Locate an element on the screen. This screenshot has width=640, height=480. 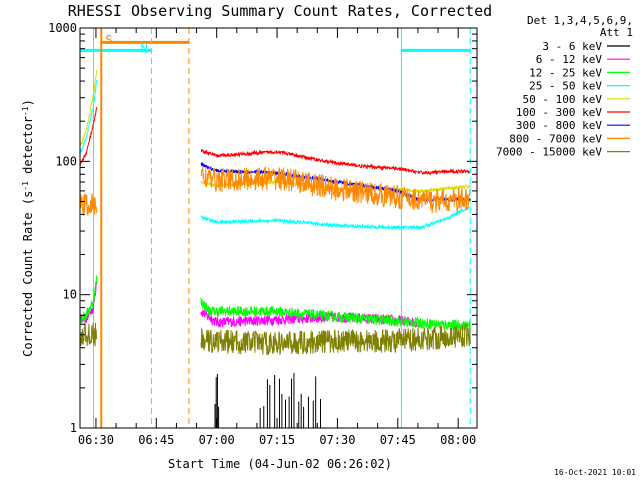
x-tick-label: 06:45 is located at coordinates (156, 440).